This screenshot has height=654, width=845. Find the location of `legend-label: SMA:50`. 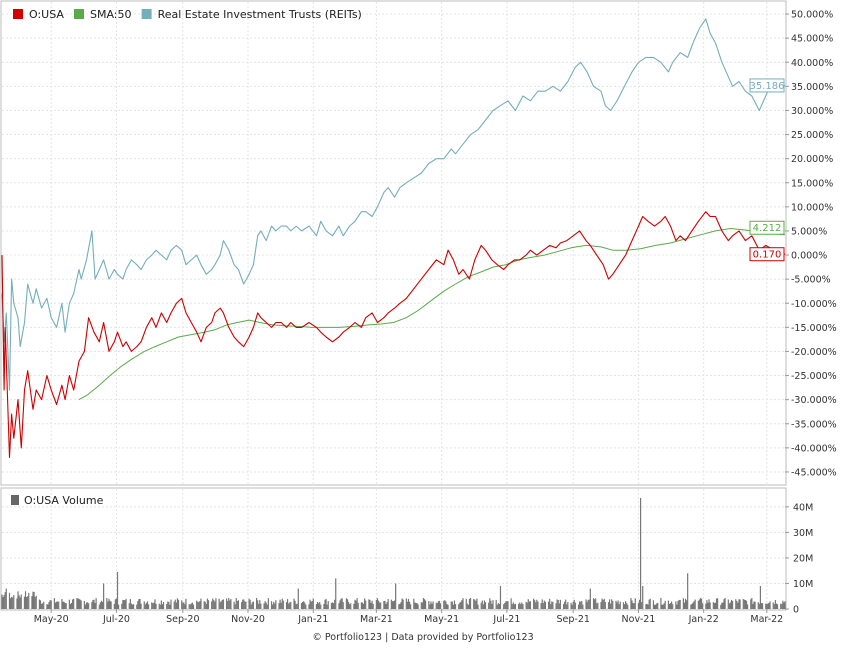

legend-label: SMA:50 is located at coordinates (111, 14).